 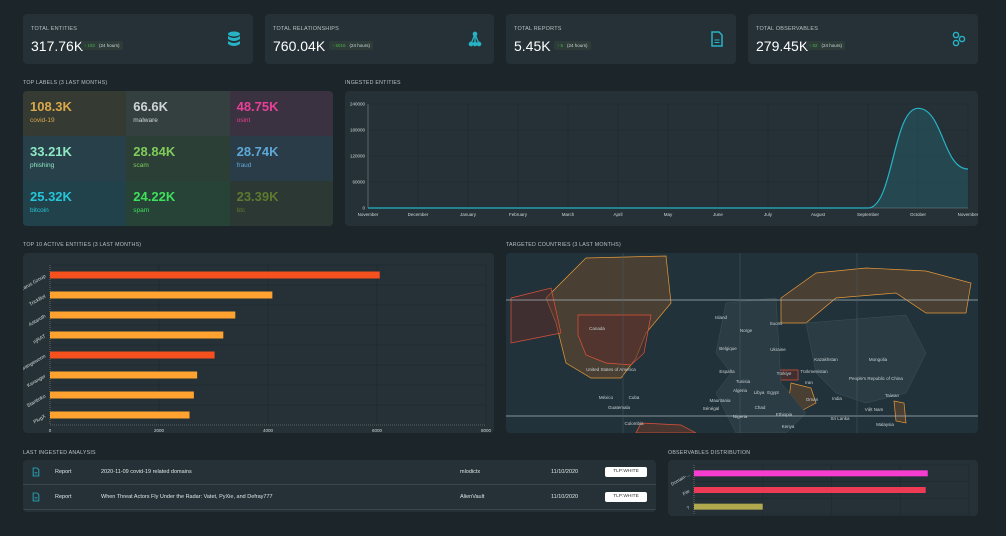 I want to click on label-tile-btc: 23.39K btc, so click(x=281, y=203).